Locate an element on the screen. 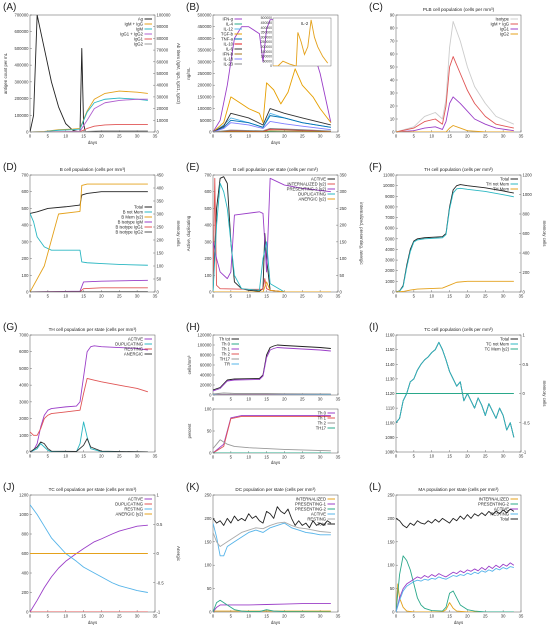  legend-entry: Total is located at coordinates (138, 206).